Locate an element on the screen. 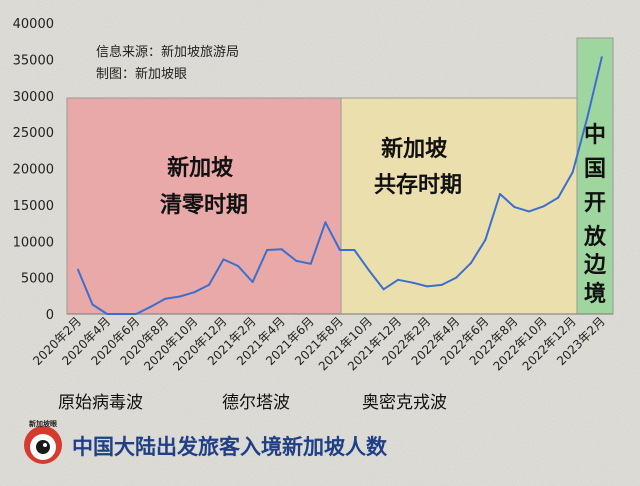  y-tick-label: 40000 is located at coordinates (33, 24).